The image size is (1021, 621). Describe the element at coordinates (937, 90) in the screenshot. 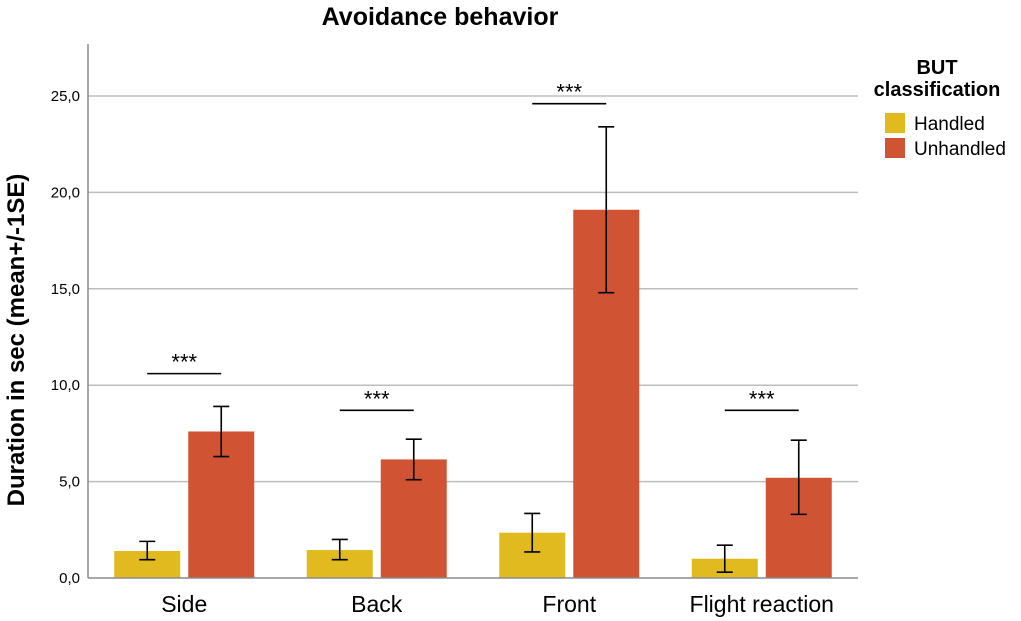

I see `legend-title-line2: classification` at that location.